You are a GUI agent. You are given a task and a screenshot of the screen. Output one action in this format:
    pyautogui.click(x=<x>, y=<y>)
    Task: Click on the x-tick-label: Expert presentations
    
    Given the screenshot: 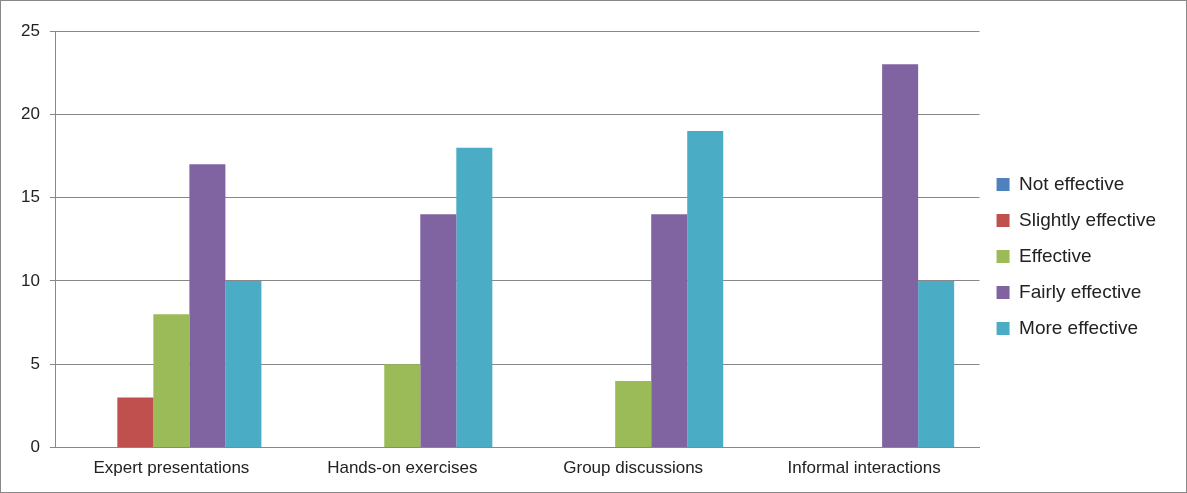 What is the action you would take?
    pyautogui.click(x=171, y=468)
    